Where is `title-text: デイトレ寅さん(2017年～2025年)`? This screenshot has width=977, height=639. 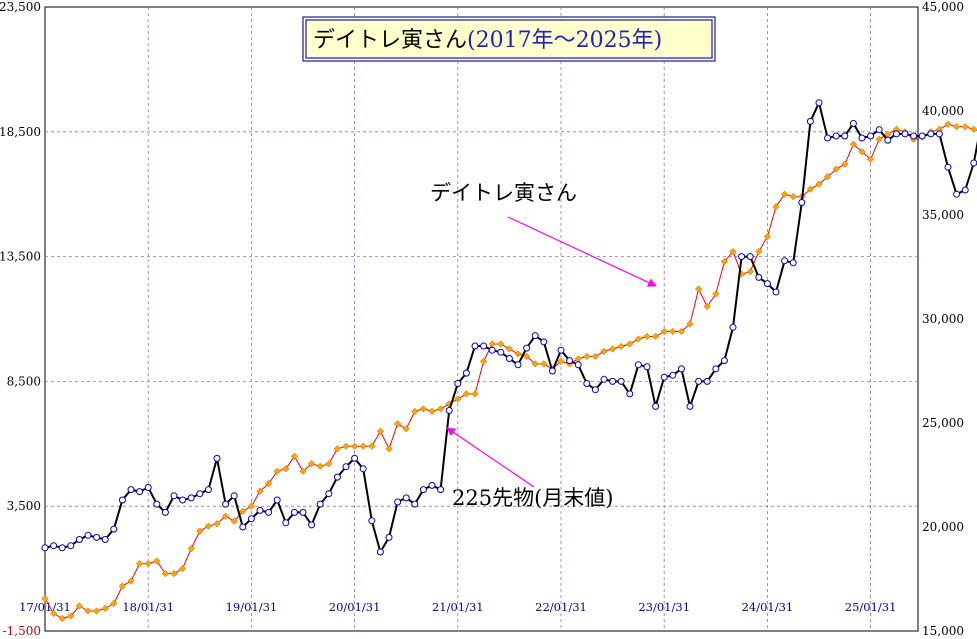 title-text: デイトレ寅さん(2017年～2025年) is located at coordinates (487, 40).